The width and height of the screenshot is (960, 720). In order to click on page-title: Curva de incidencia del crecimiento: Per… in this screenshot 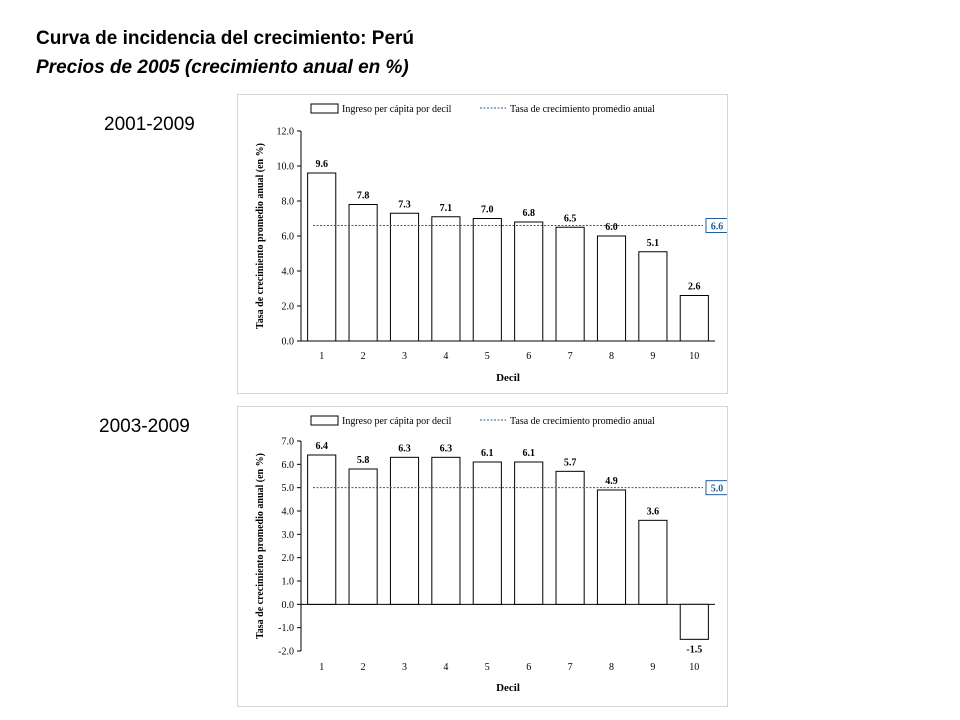, I will do `click(225, 38)`.